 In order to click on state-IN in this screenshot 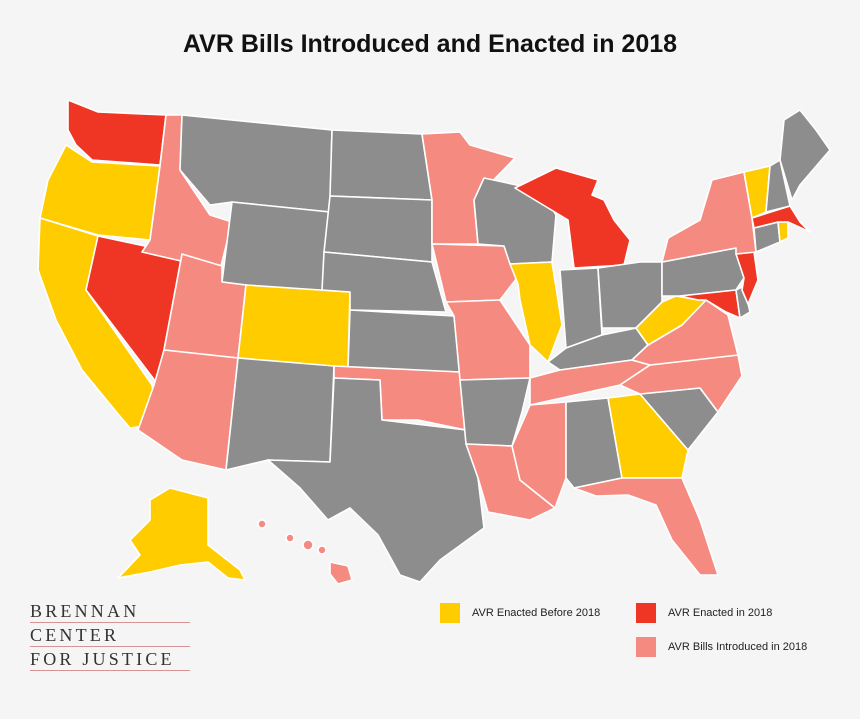, I will do `click(581, 308)`.